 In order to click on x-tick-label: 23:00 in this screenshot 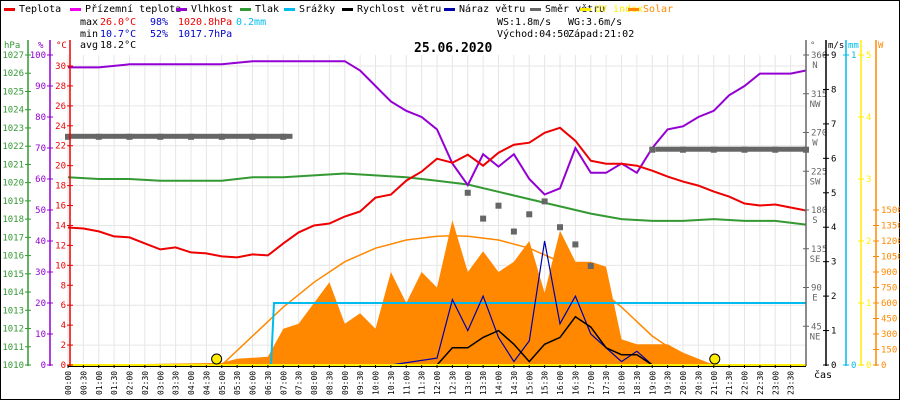, I will do `click(775, 383)`.